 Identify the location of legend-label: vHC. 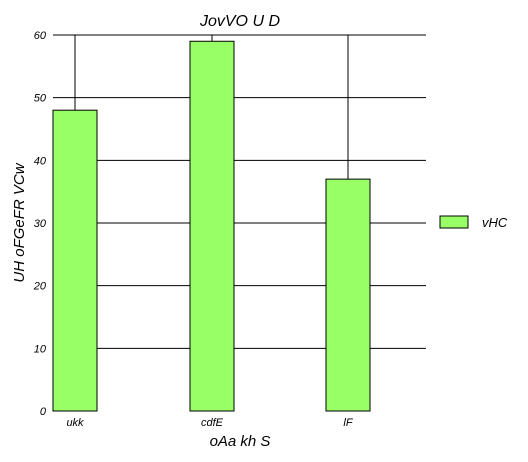
(495, 222).